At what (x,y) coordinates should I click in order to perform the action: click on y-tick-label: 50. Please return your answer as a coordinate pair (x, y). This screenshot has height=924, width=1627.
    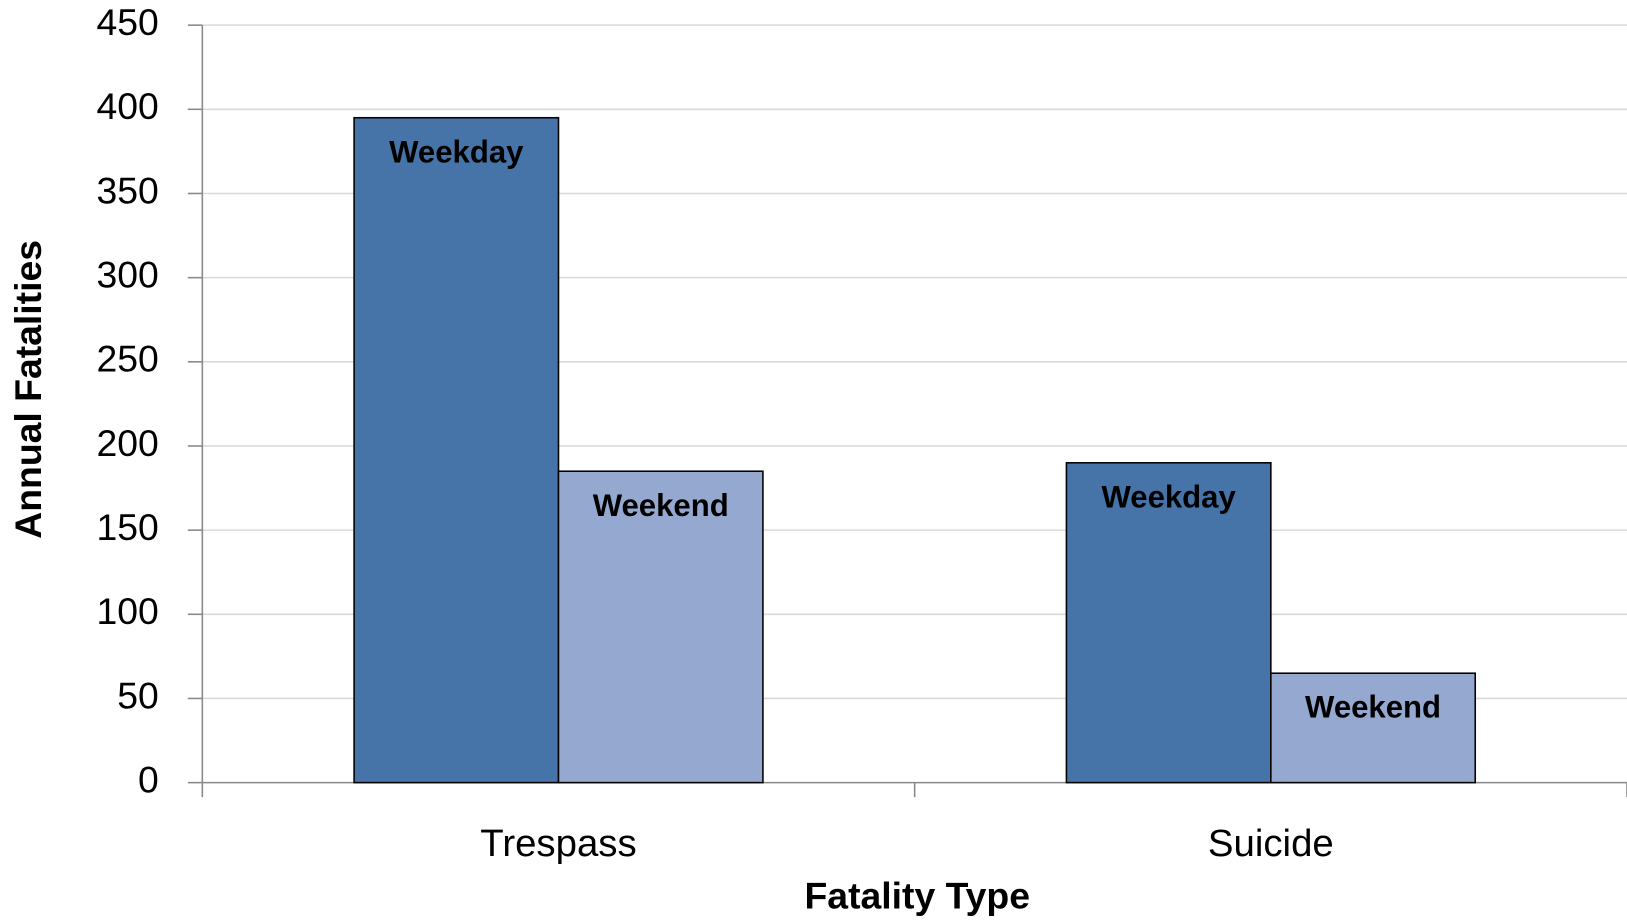
    Looking at the image, I should click on (138, 695).